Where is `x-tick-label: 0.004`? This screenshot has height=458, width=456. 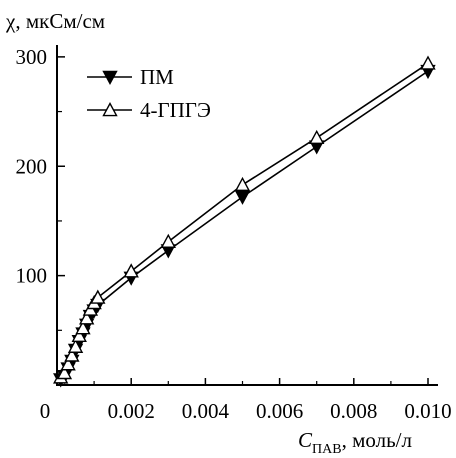 x-tick-label: 0.004 is located at coordinates (206, 411).